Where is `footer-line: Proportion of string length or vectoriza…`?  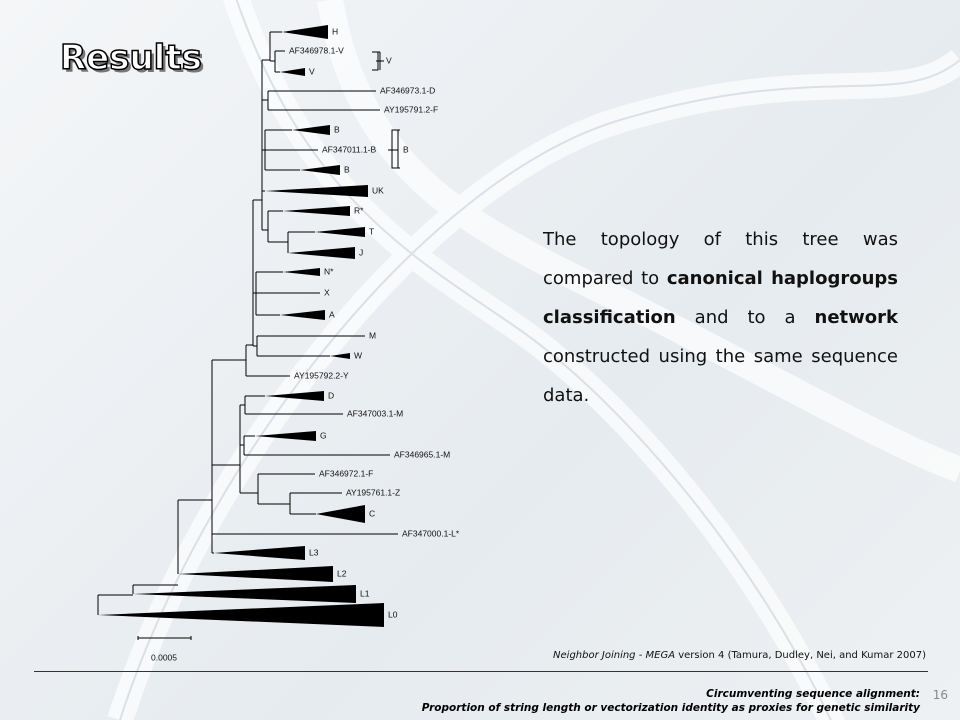 footer-line: Proportion of string length or vectoriza… is located at coordinates (670, 708).